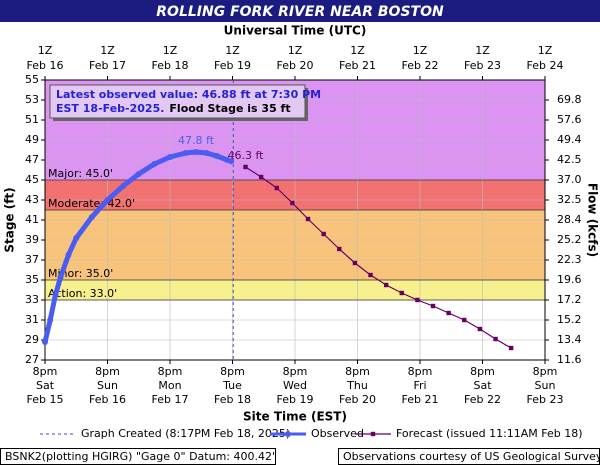 The image size is (600, 465). What do you see at coordinates (170, 65) in the screenshot?
I see `x2-tick-label: Feb 18` at bounding box center [170, 65].